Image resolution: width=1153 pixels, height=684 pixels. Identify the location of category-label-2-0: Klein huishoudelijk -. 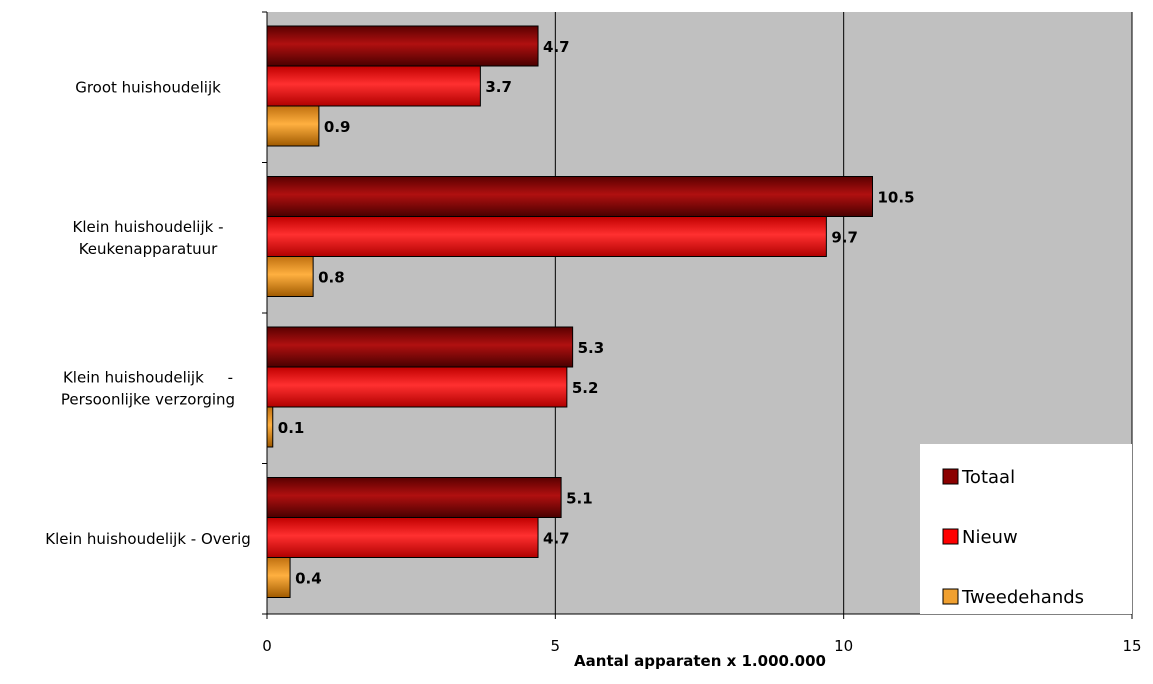
(148, 377).